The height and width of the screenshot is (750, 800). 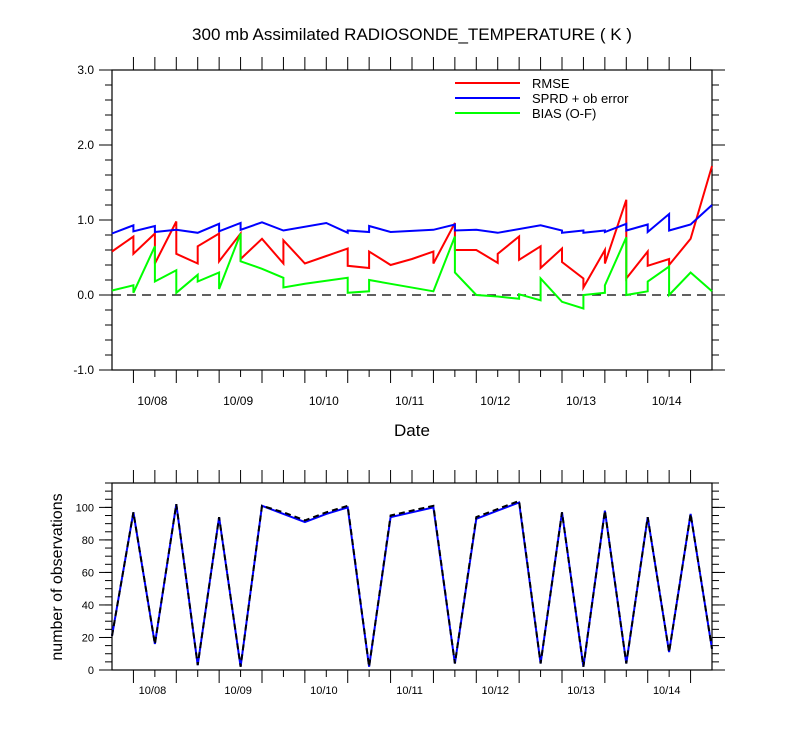 What do you see at coordinates (83, 370) in the screenshot?
I see `y-tick-label: -1.0` at bounding box center [83, 370].